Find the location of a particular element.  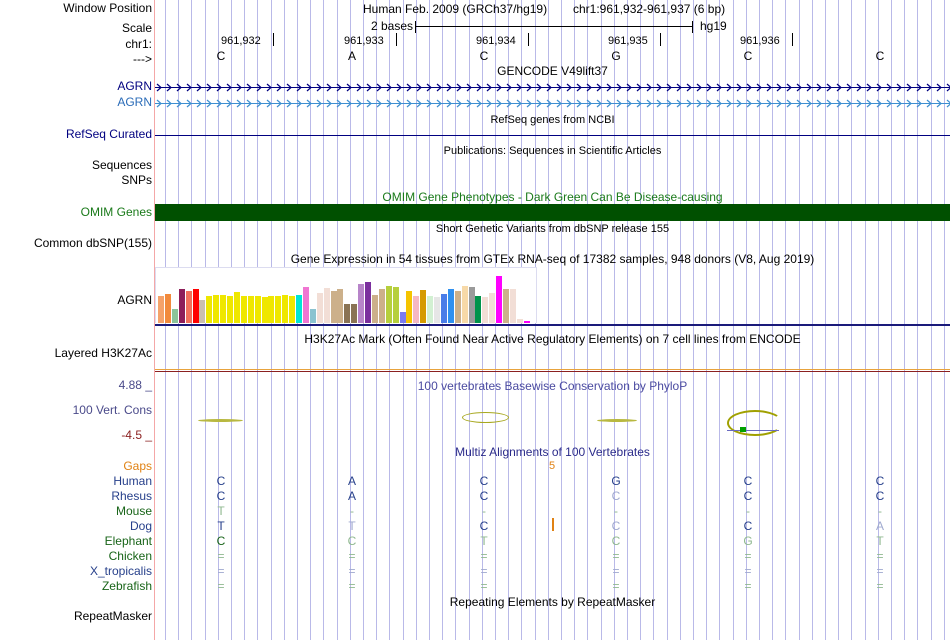

label-species-xtropicalis: X_tropicalis is located at coordinates (120, 571).